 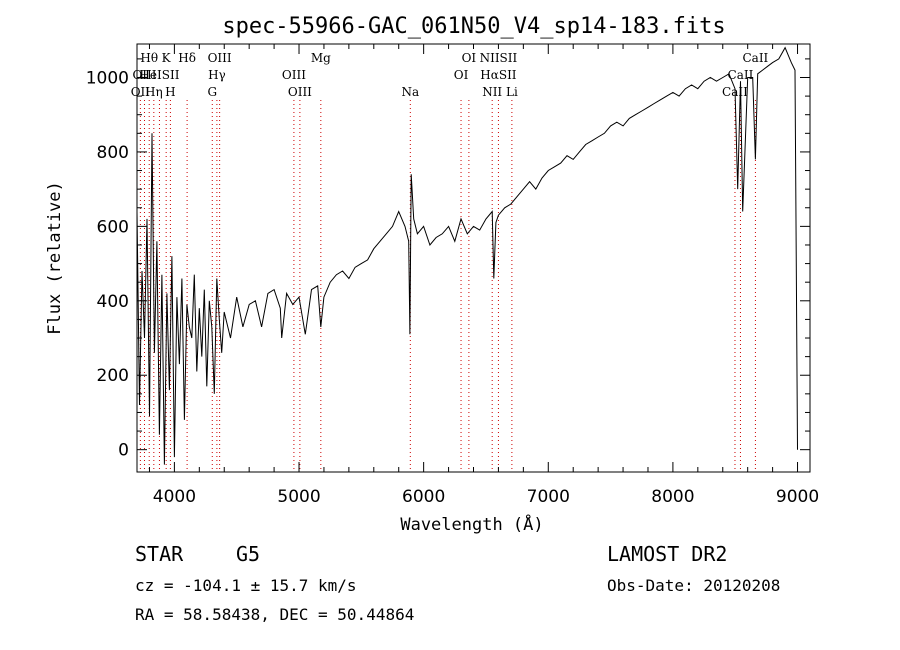 I want to click on spectral-marker-label: Li, so click(x=512, y=92).